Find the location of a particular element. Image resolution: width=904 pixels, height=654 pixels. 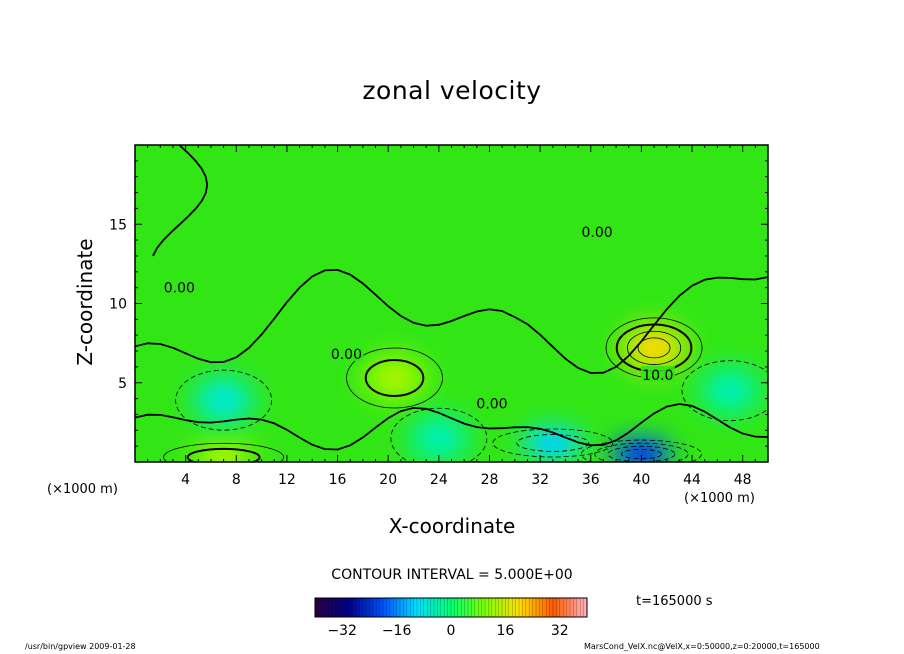

y-tick-label: 10 is located at coordinates (118, 305).